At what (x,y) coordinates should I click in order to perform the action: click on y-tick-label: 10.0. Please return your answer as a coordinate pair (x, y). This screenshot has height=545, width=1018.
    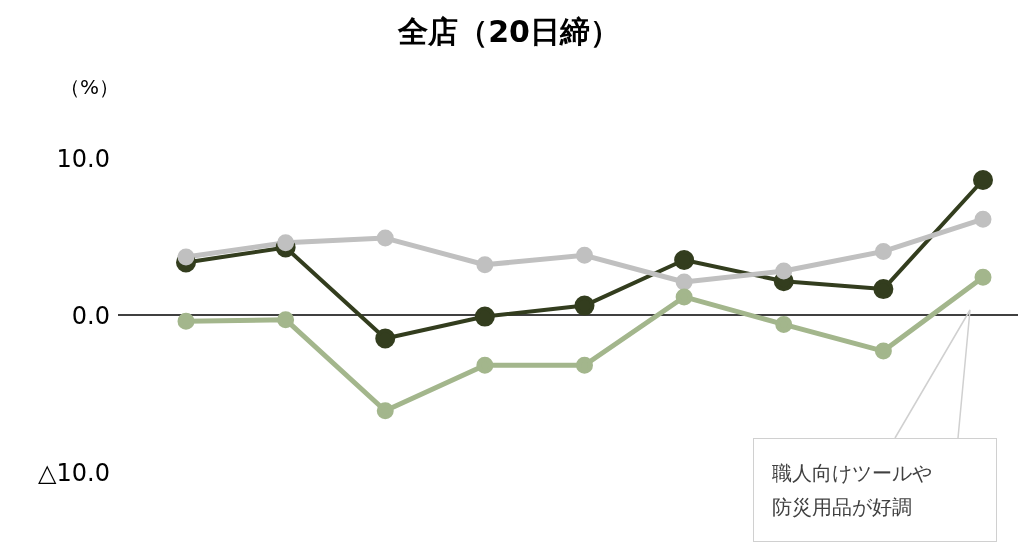
    Looking at the image, I should click on (83, 158).